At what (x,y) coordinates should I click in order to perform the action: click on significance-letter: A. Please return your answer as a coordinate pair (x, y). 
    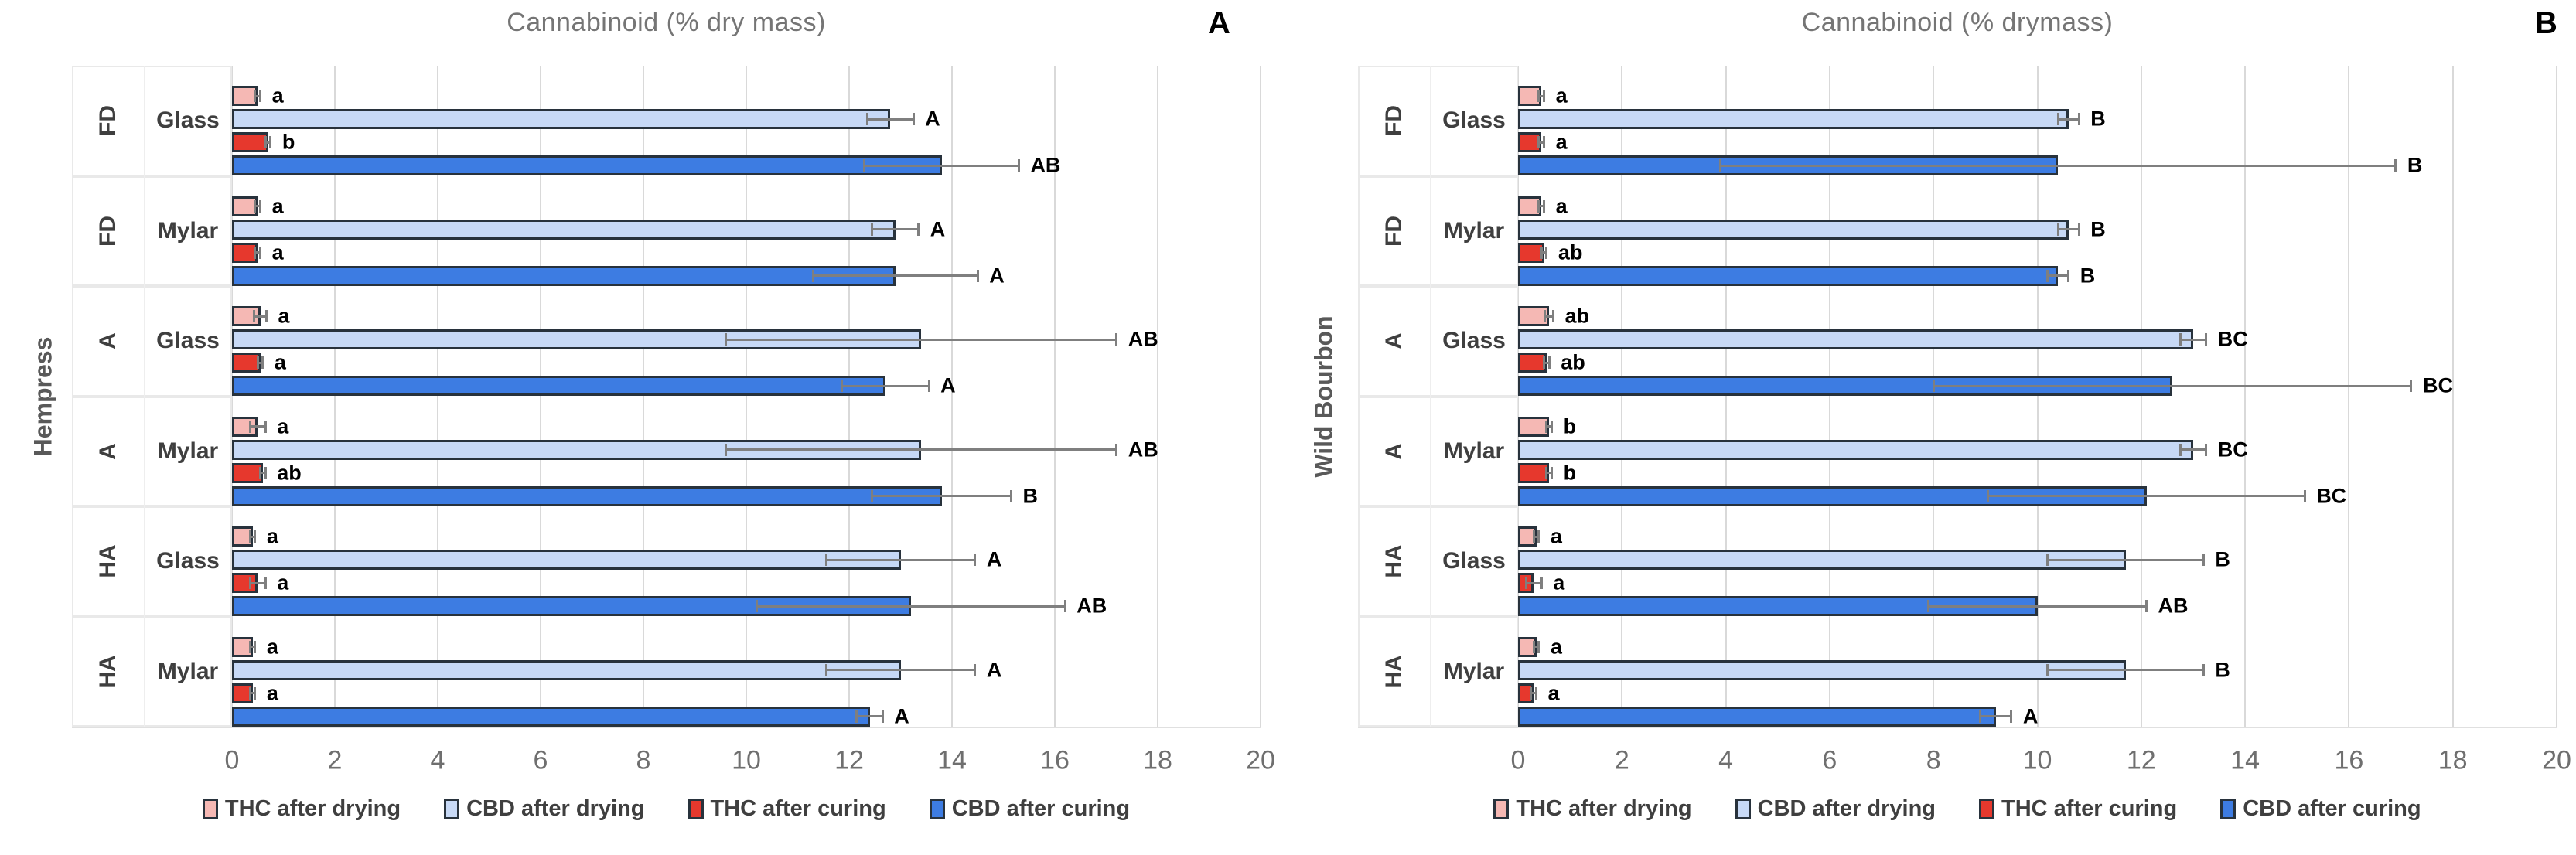
    Looking at the image, I should click on (997, 275).